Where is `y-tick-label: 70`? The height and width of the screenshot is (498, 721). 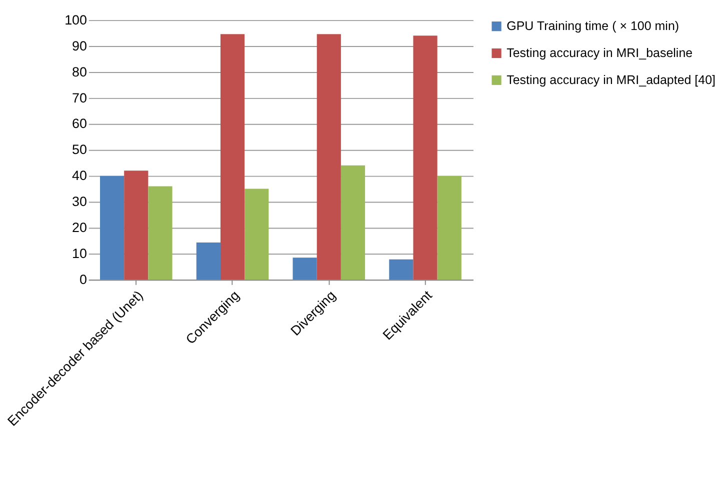
y-tick-label: 70 is located at coordinates (79, 98).